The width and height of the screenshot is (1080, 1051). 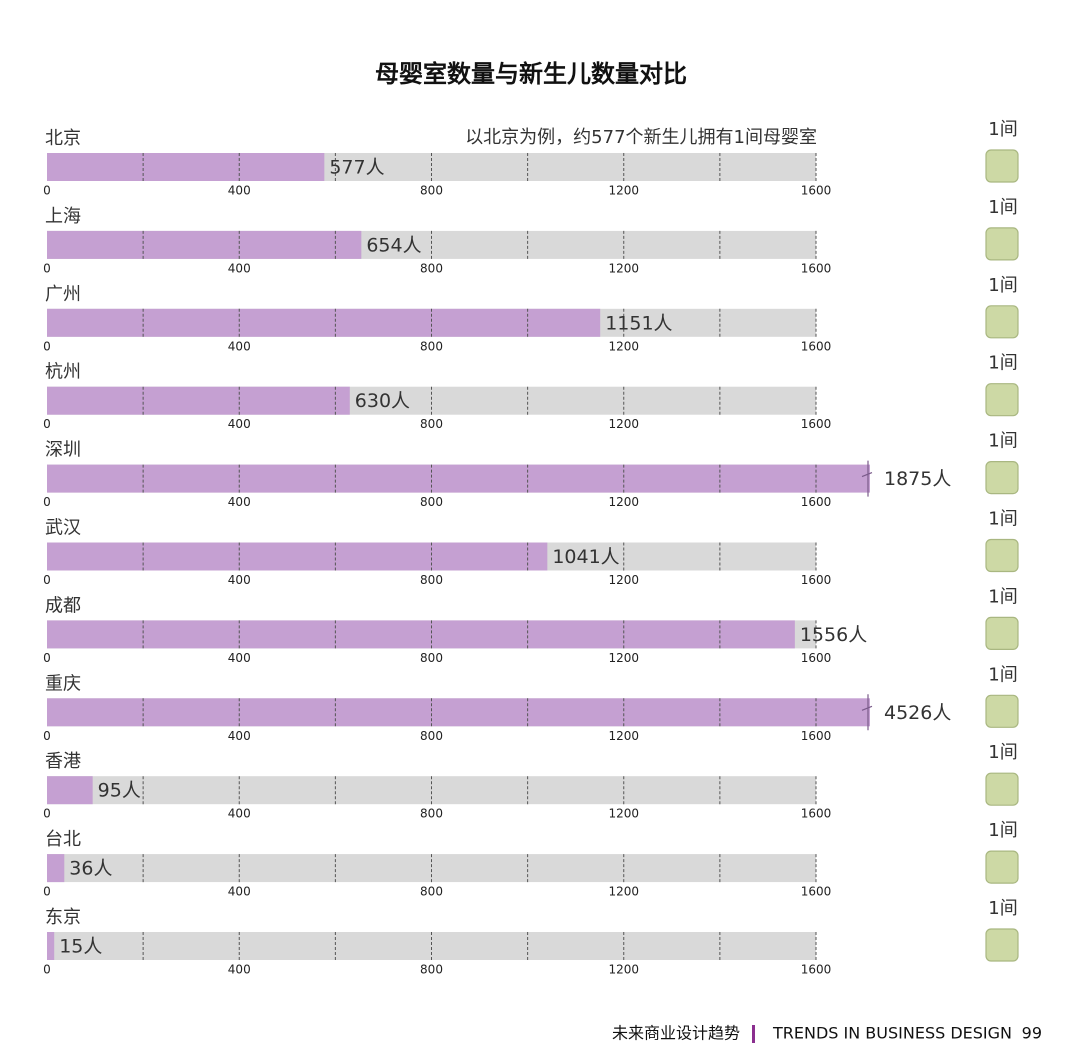 What do you see at coordinates (892, 1033) in the screenshot?
I see `footer-en: TRENDS IN BUSINESS DESIGN` at bounding box center [892, 1033].